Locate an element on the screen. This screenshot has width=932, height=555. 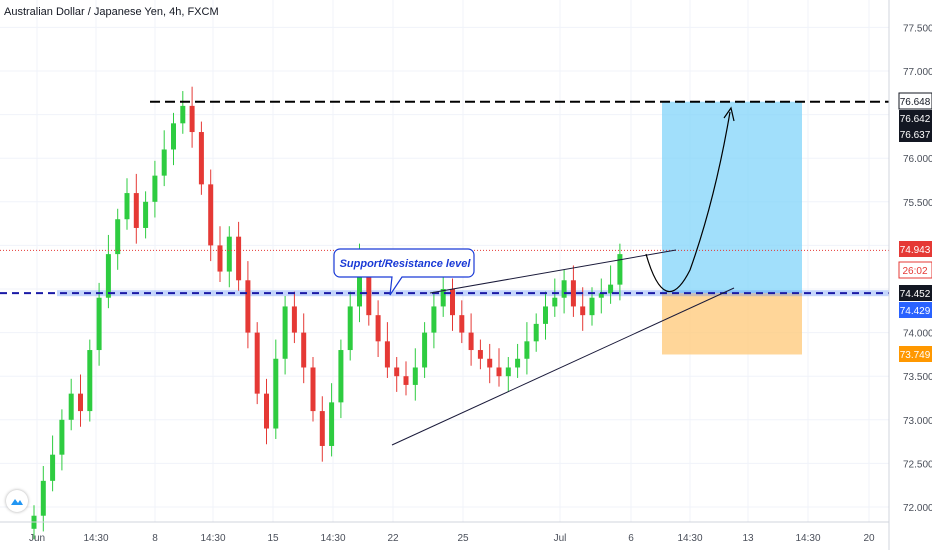
price-label: 26:02 is located at coordinates (914, 271).